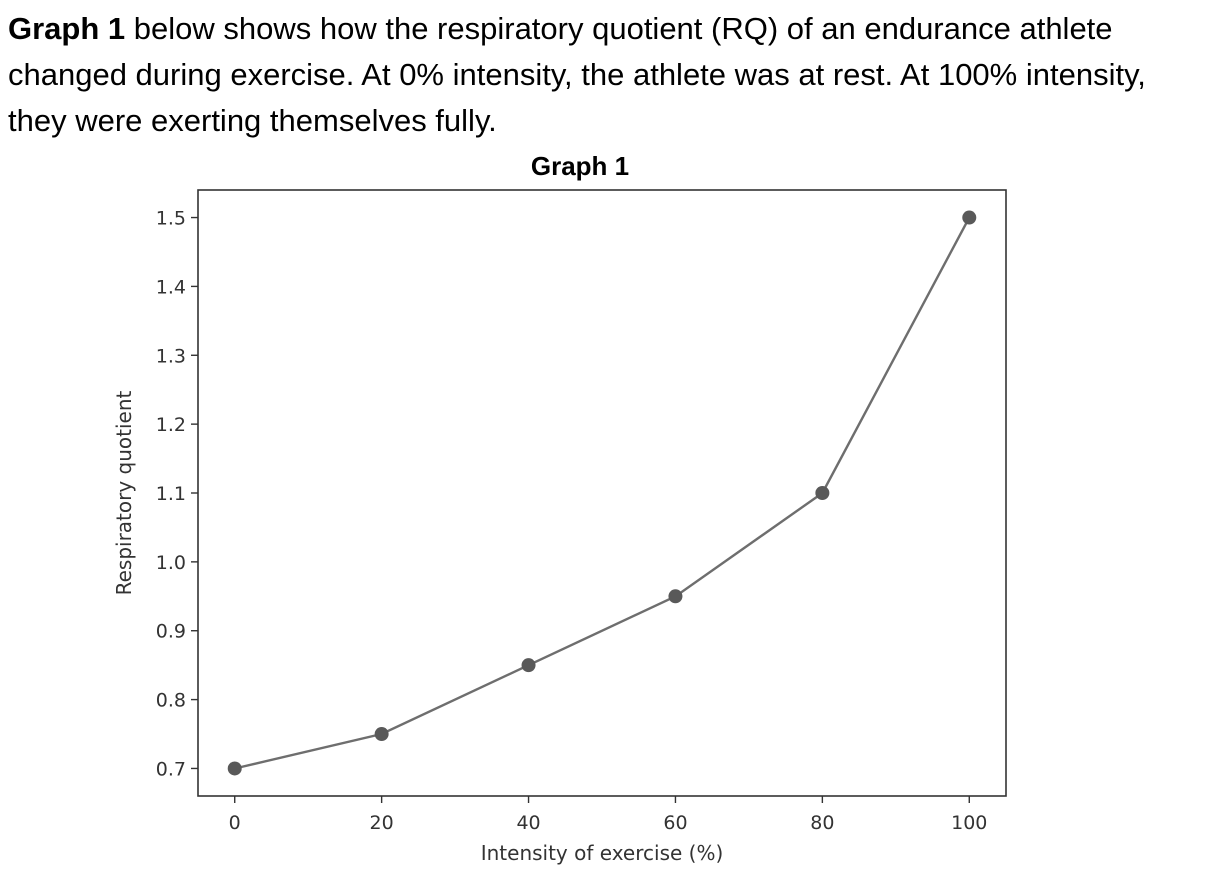  What do you see at coordinates (602, 853) in the screenshot?
I see `x-axis-label: Intensity of exercise (%)` at bounding box center [602, 853].